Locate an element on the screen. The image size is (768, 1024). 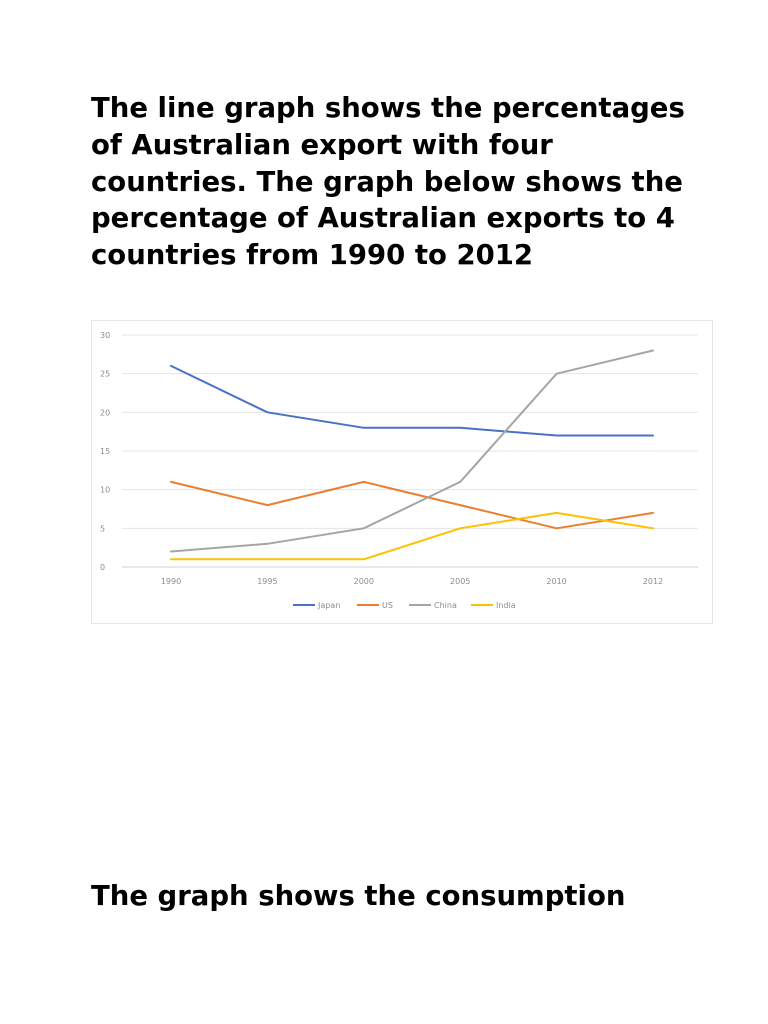
x-tick-label: 2012 is located at coordinates (653, 581).